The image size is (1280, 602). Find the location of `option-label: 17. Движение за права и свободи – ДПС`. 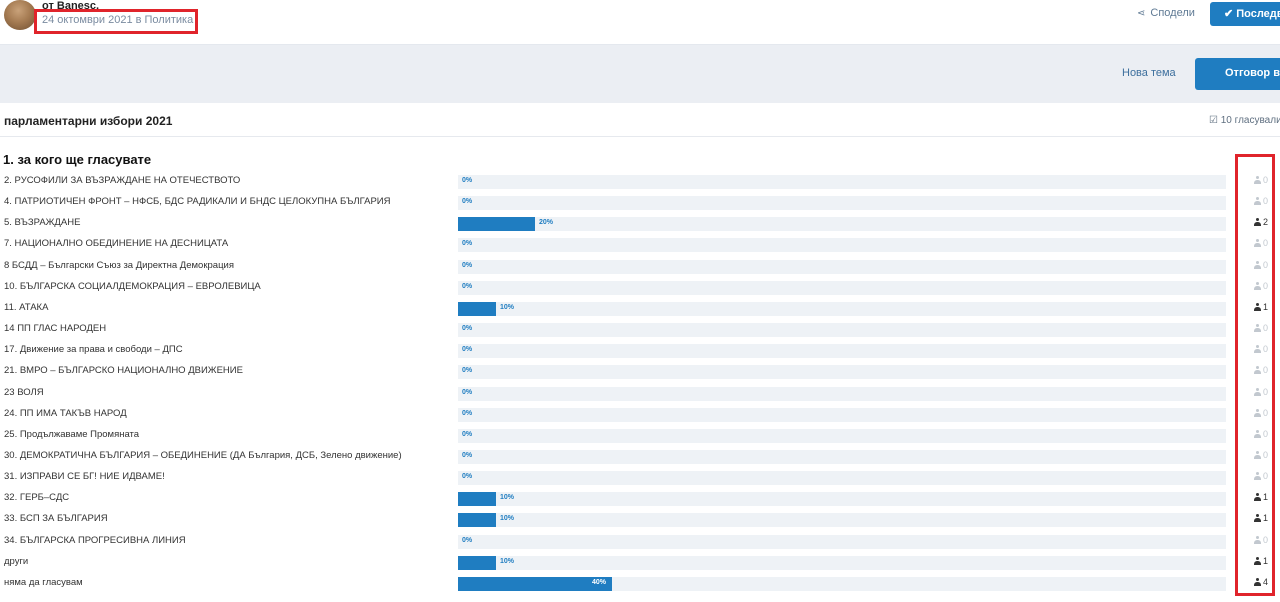

option-label: 17. Движение за права и свободи – ДПС is located at coordinates (93, 349).